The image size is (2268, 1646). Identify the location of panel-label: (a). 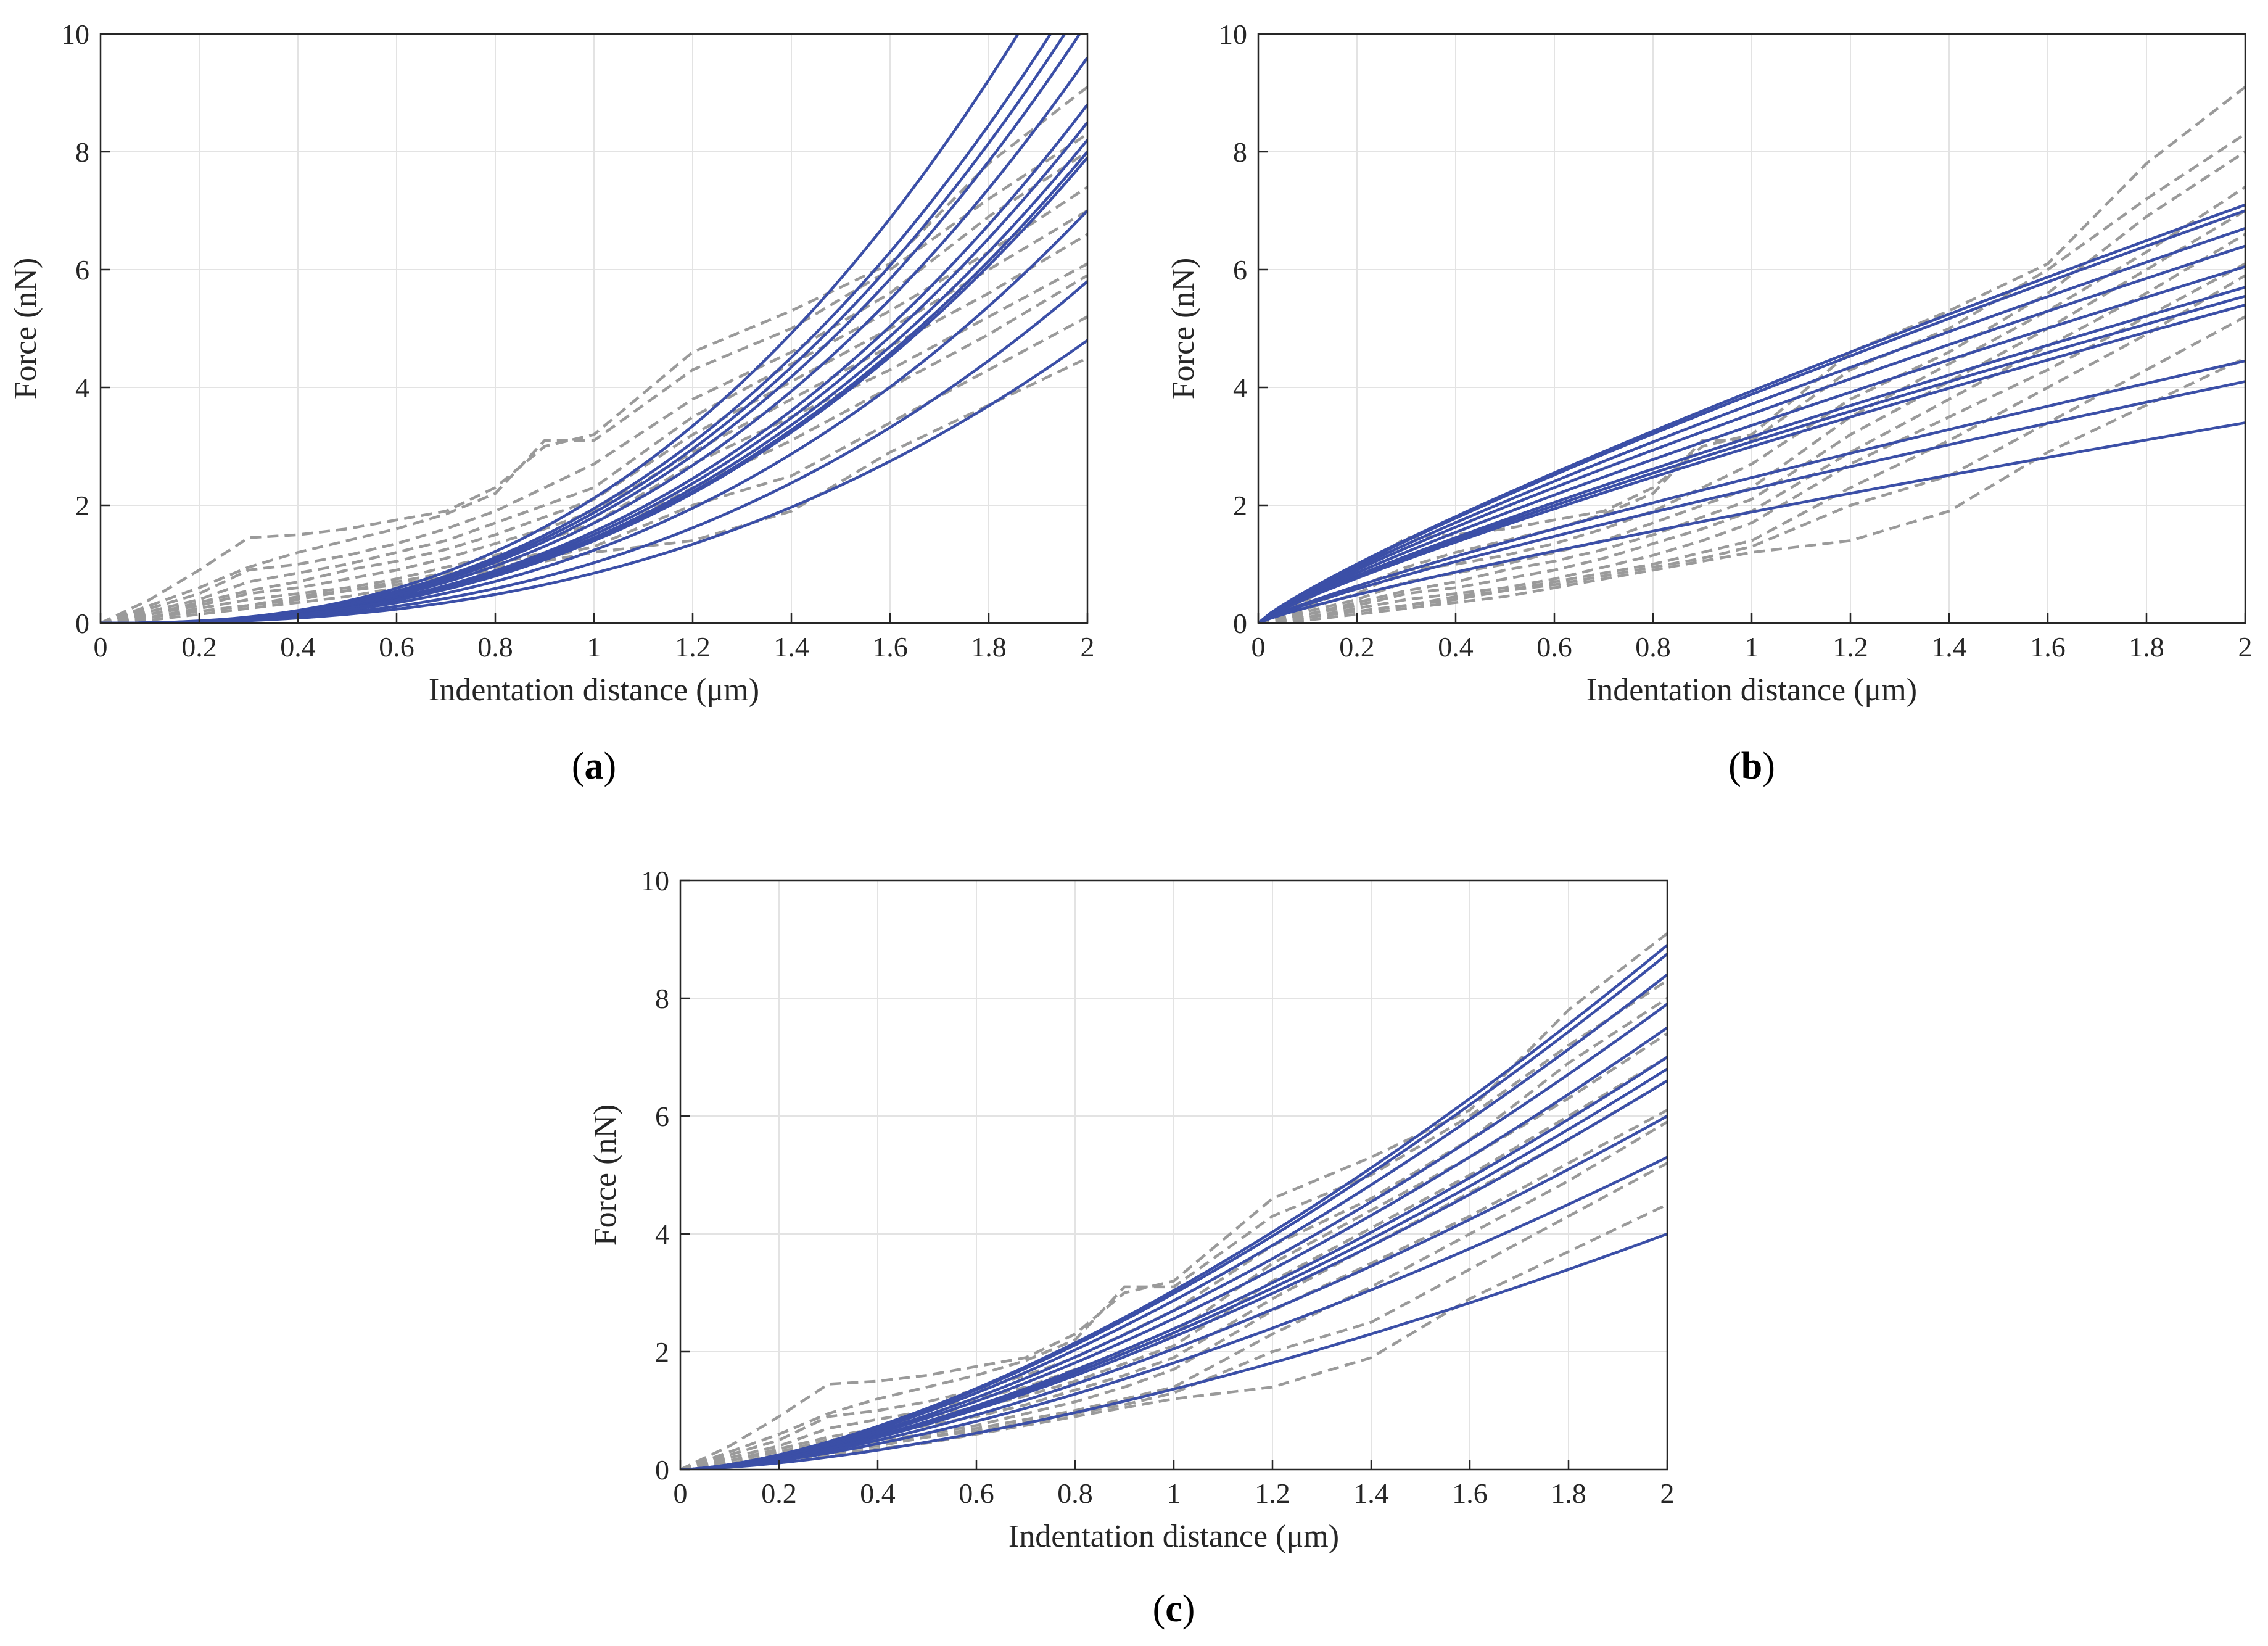
(594, 766).